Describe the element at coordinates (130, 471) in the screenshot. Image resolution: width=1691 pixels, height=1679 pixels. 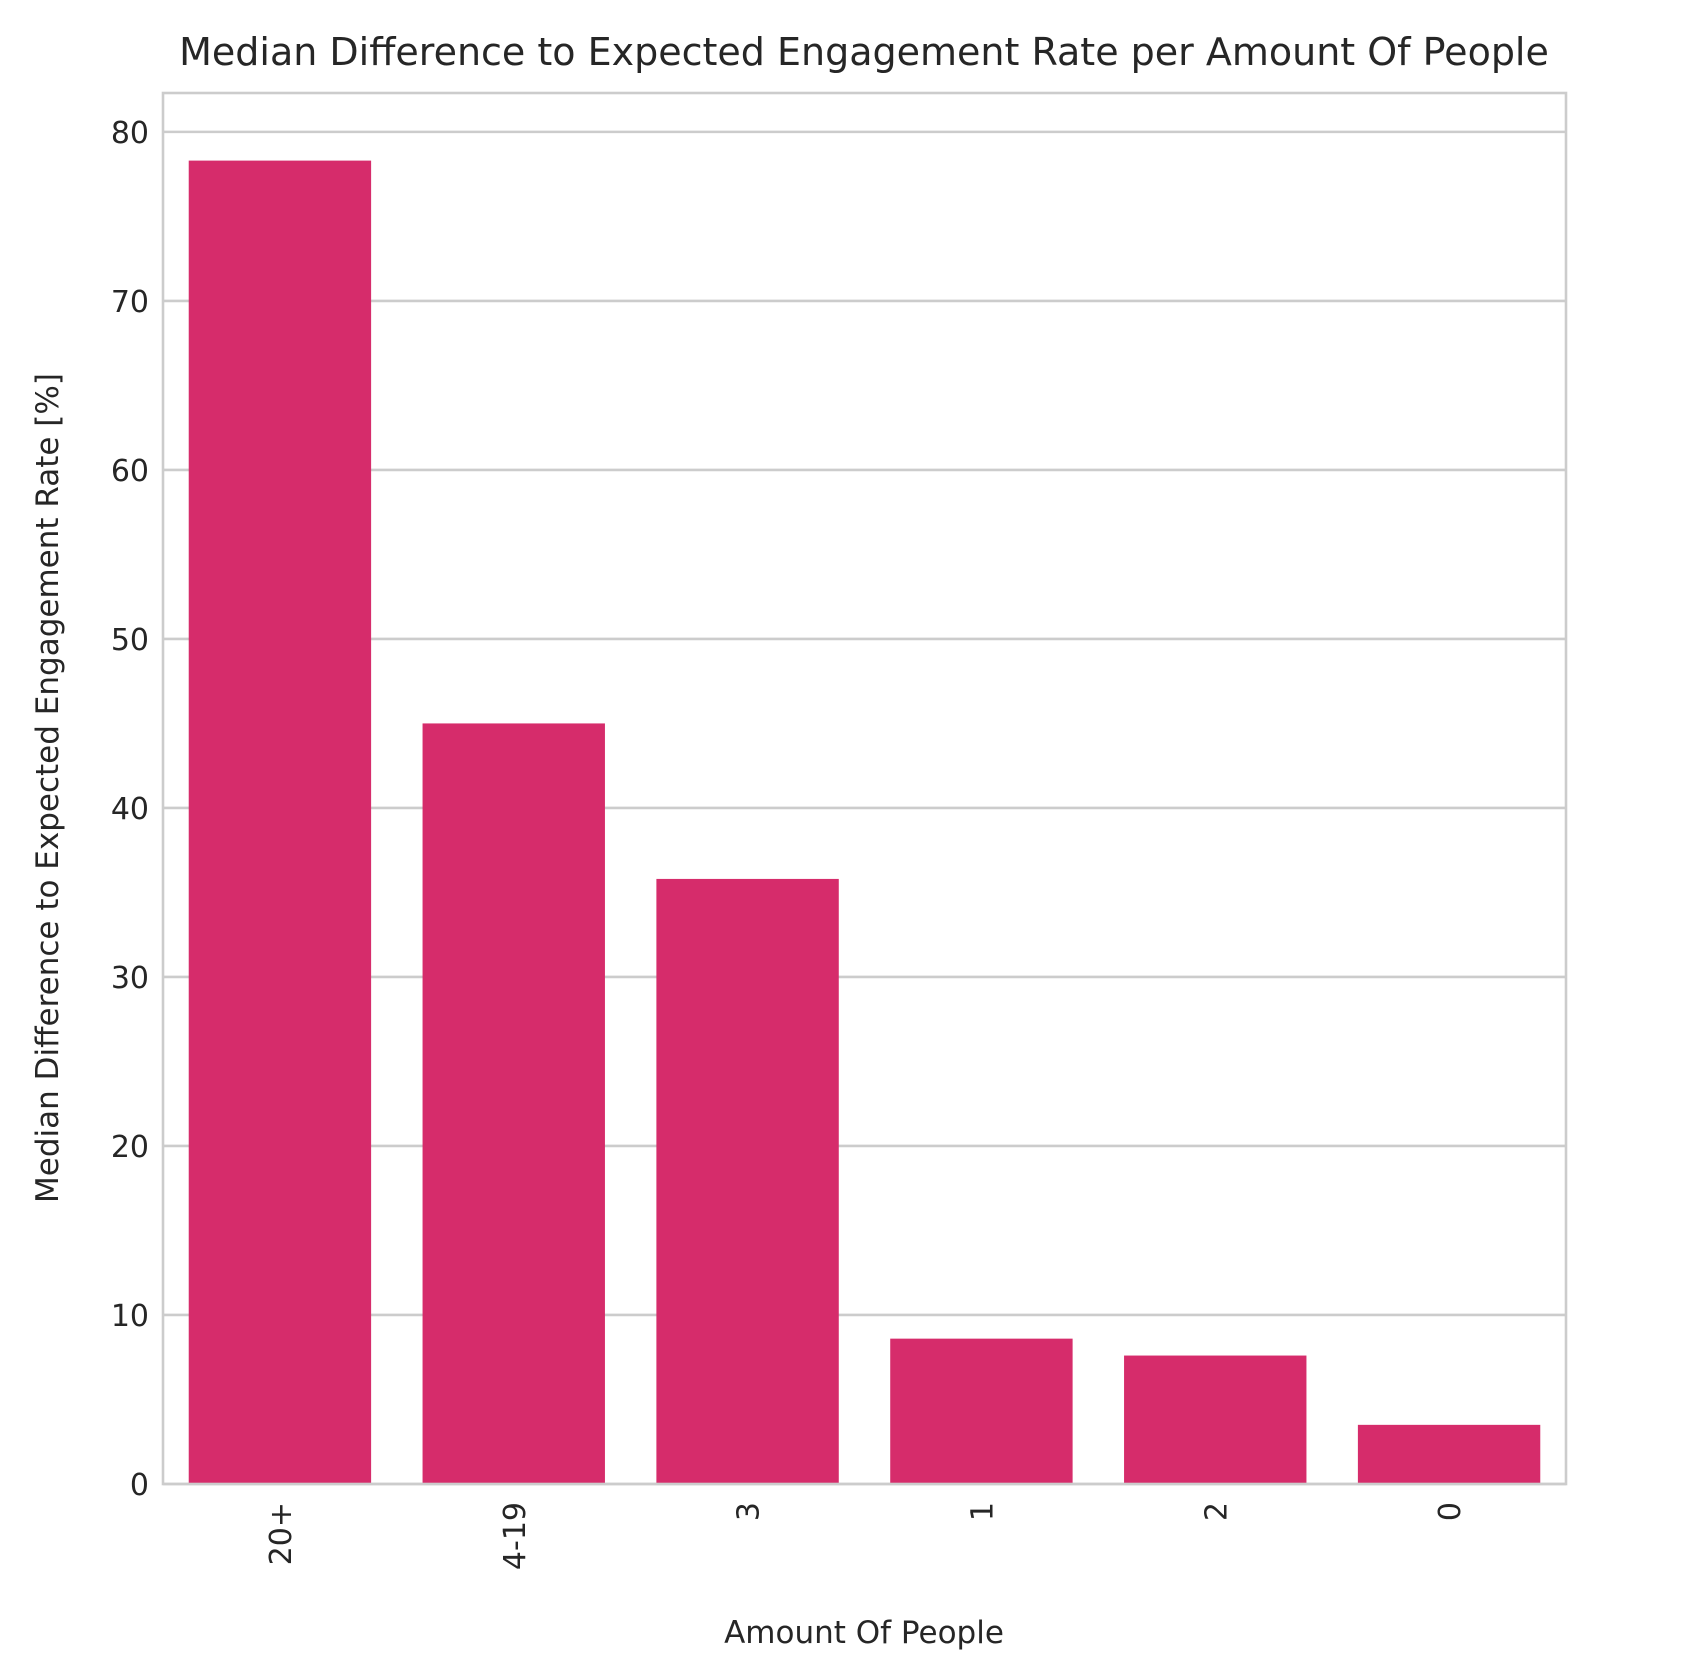
I see `y-tick-label: 60` at that location.